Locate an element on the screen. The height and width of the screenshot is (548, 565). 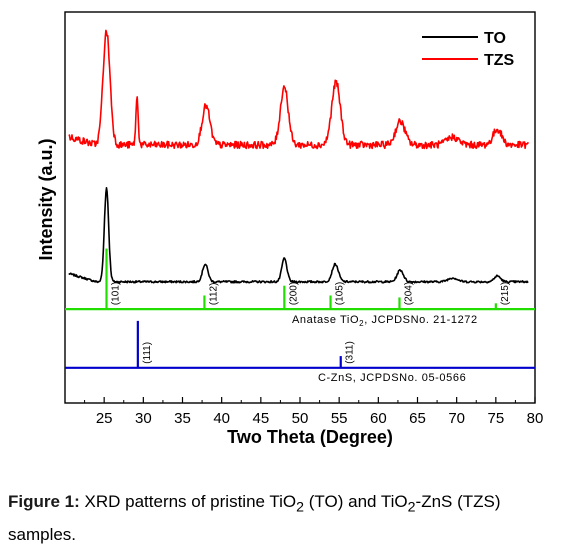
series-line-to is located at coordinates (298, 235).